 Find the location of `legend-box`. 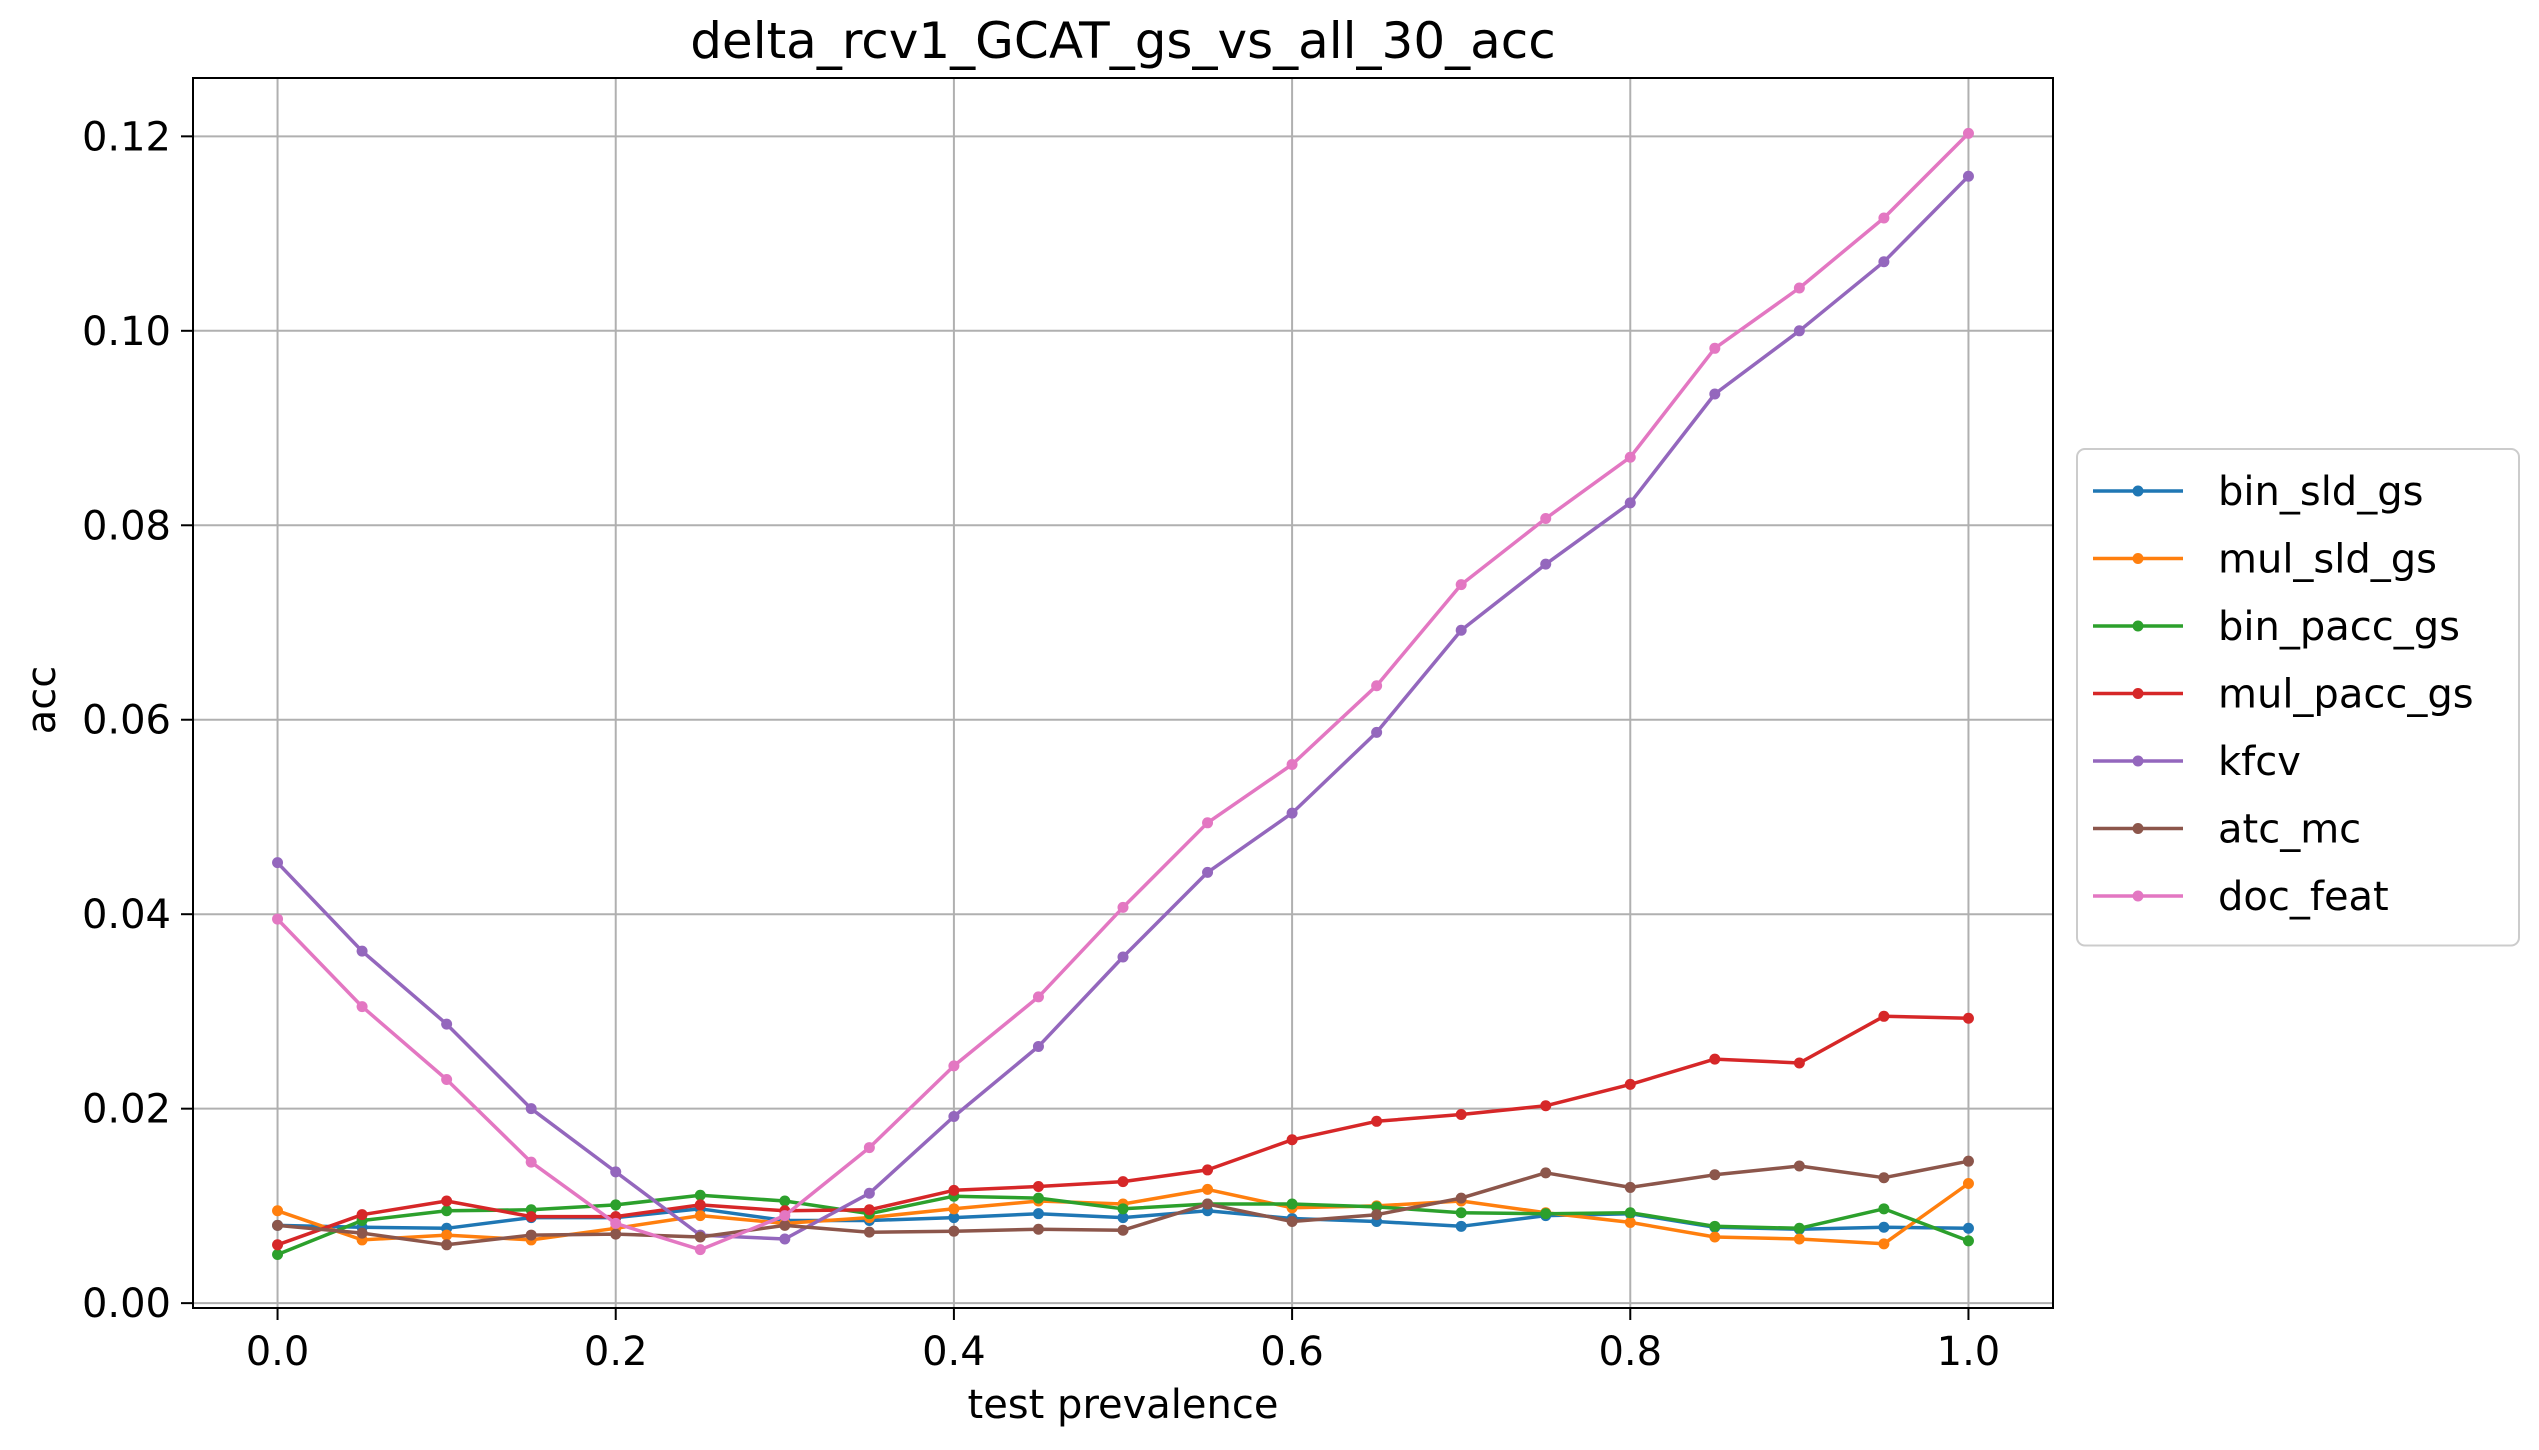

legend-box is located at coordinates (2298, 697).